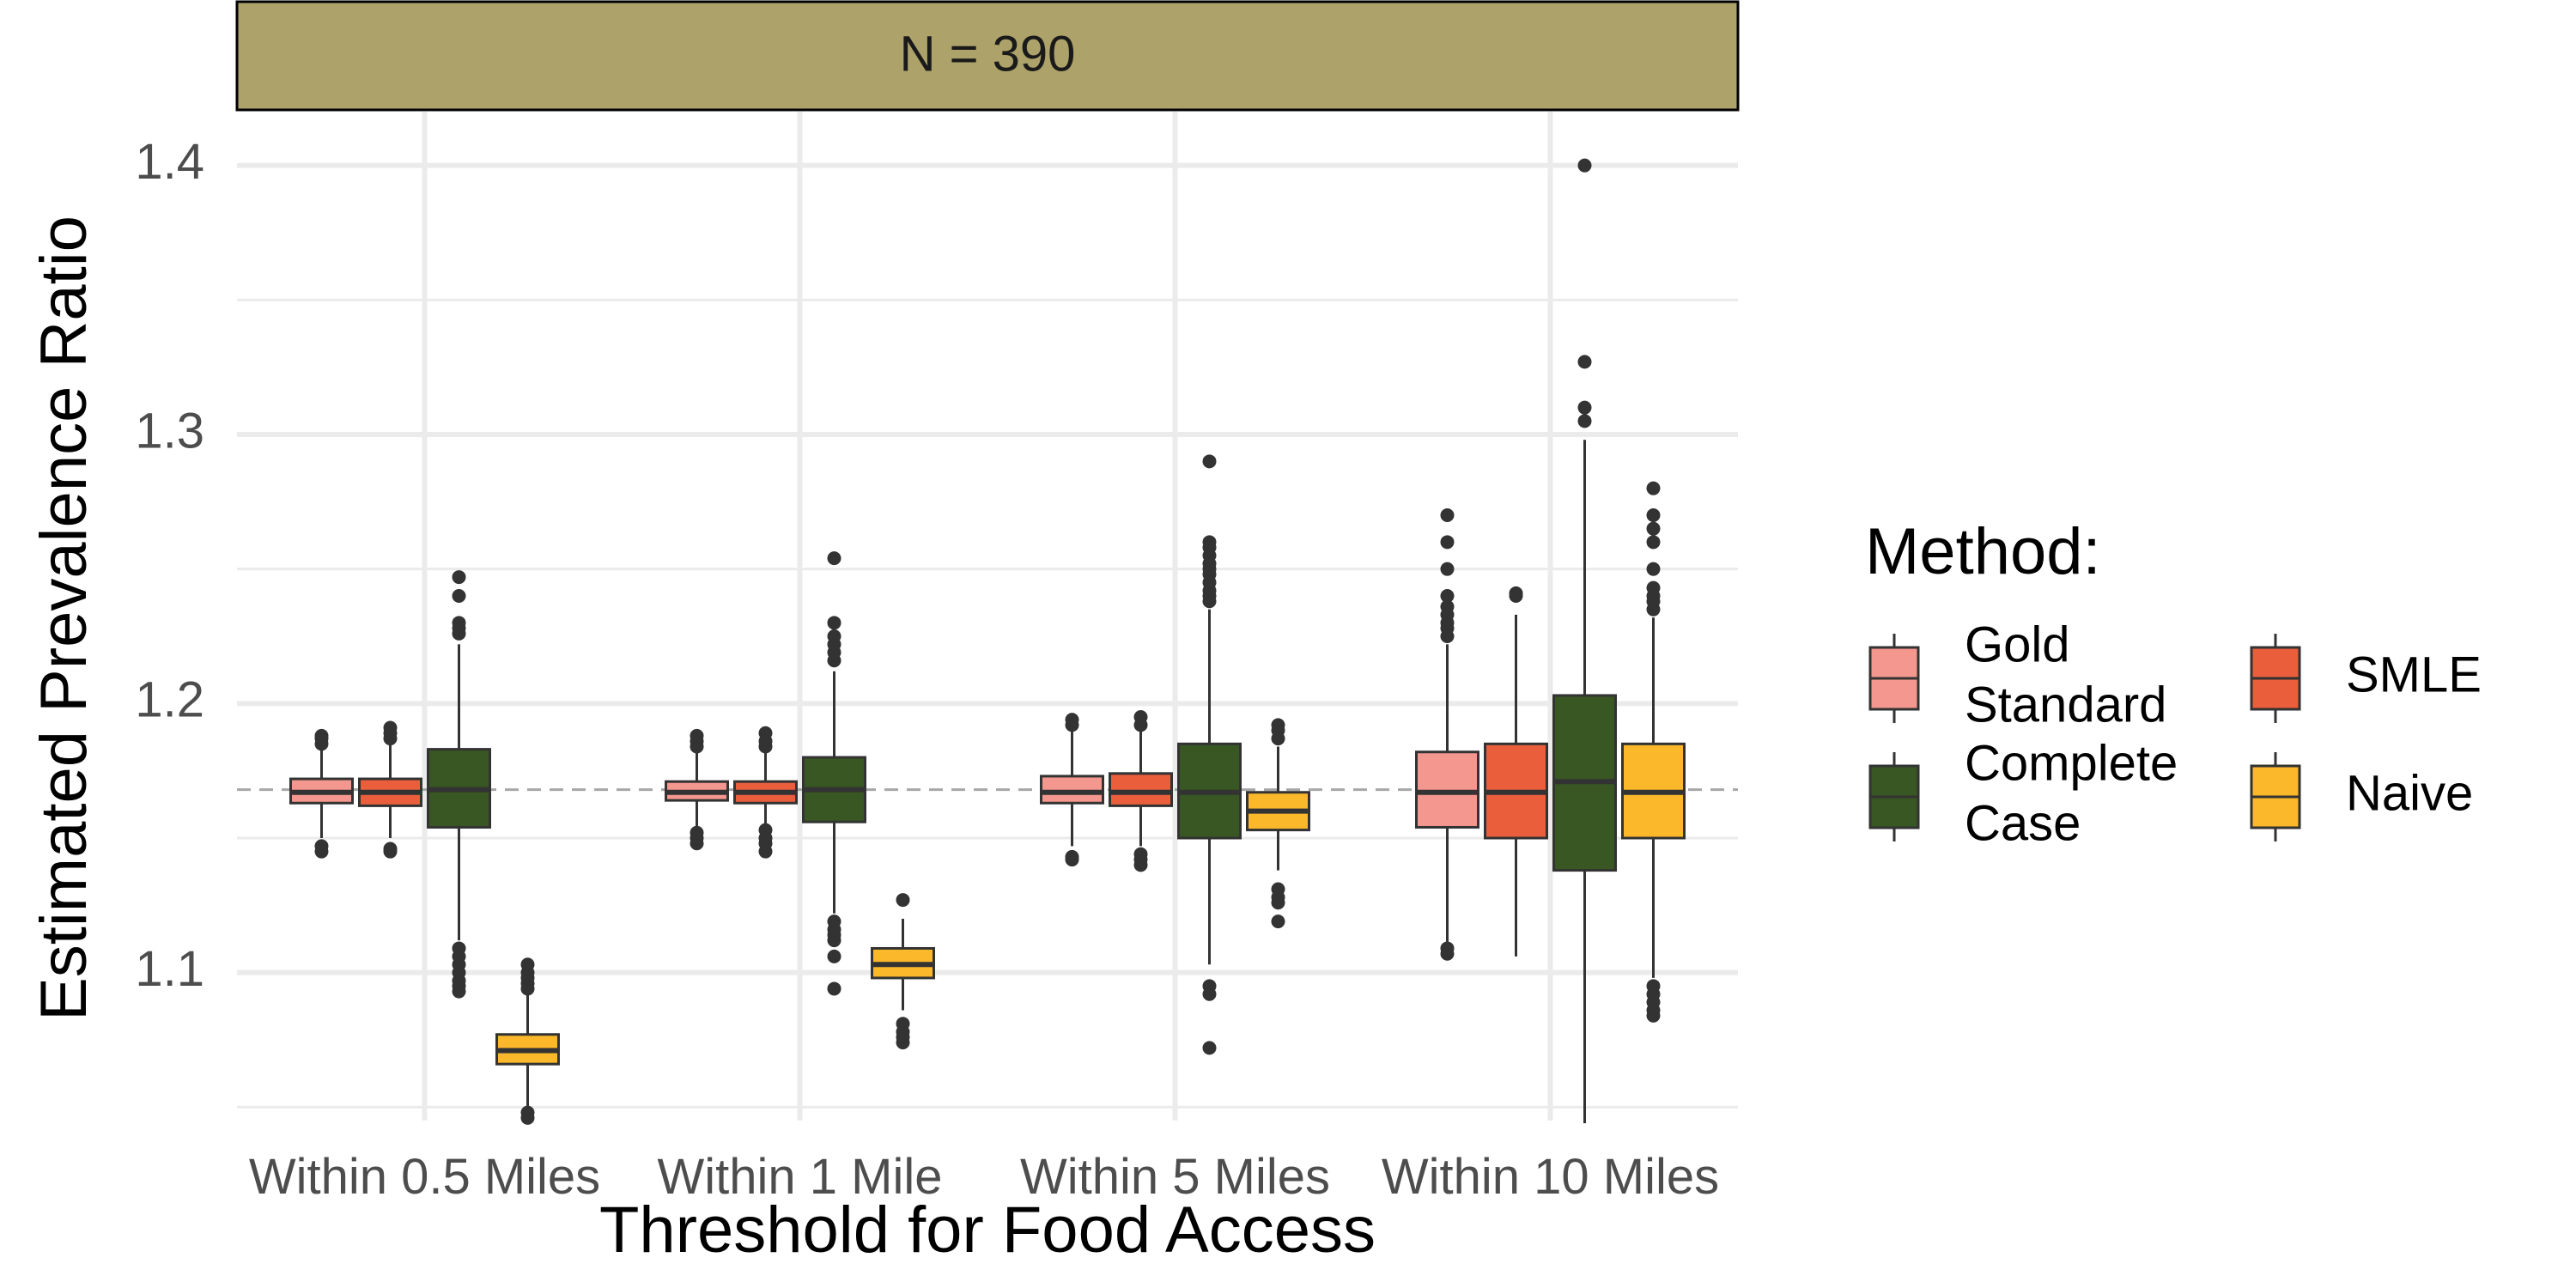 The width and height of the screenshot is (2576, 1288). I want to click on facet-strip: N = 390, so click(987, 56).